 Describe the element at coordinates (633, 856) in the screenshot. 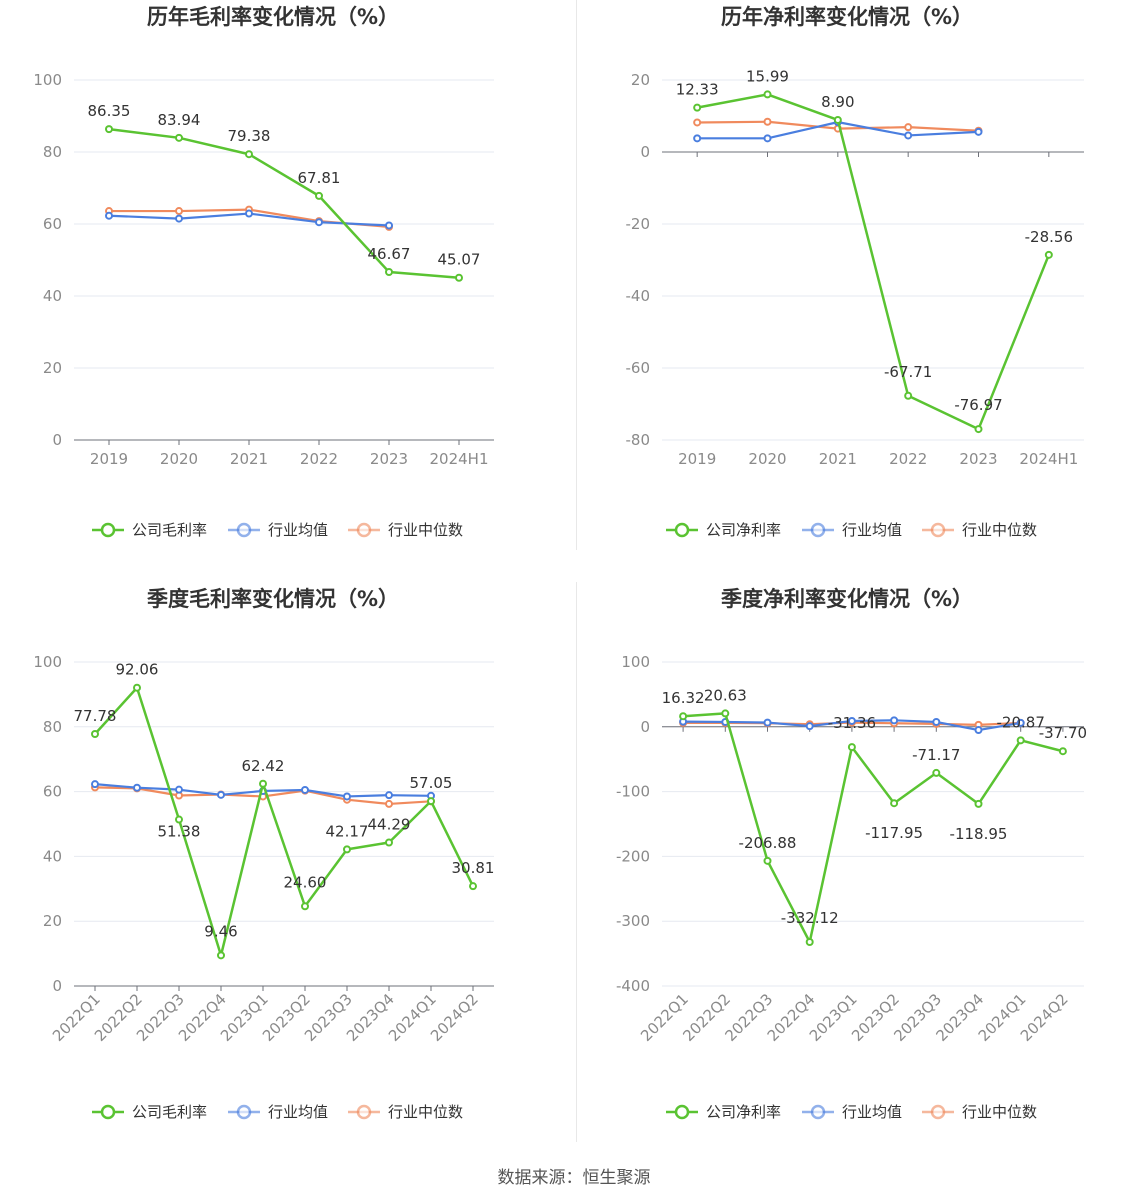

I see `y-tick-label: -200` at that location.